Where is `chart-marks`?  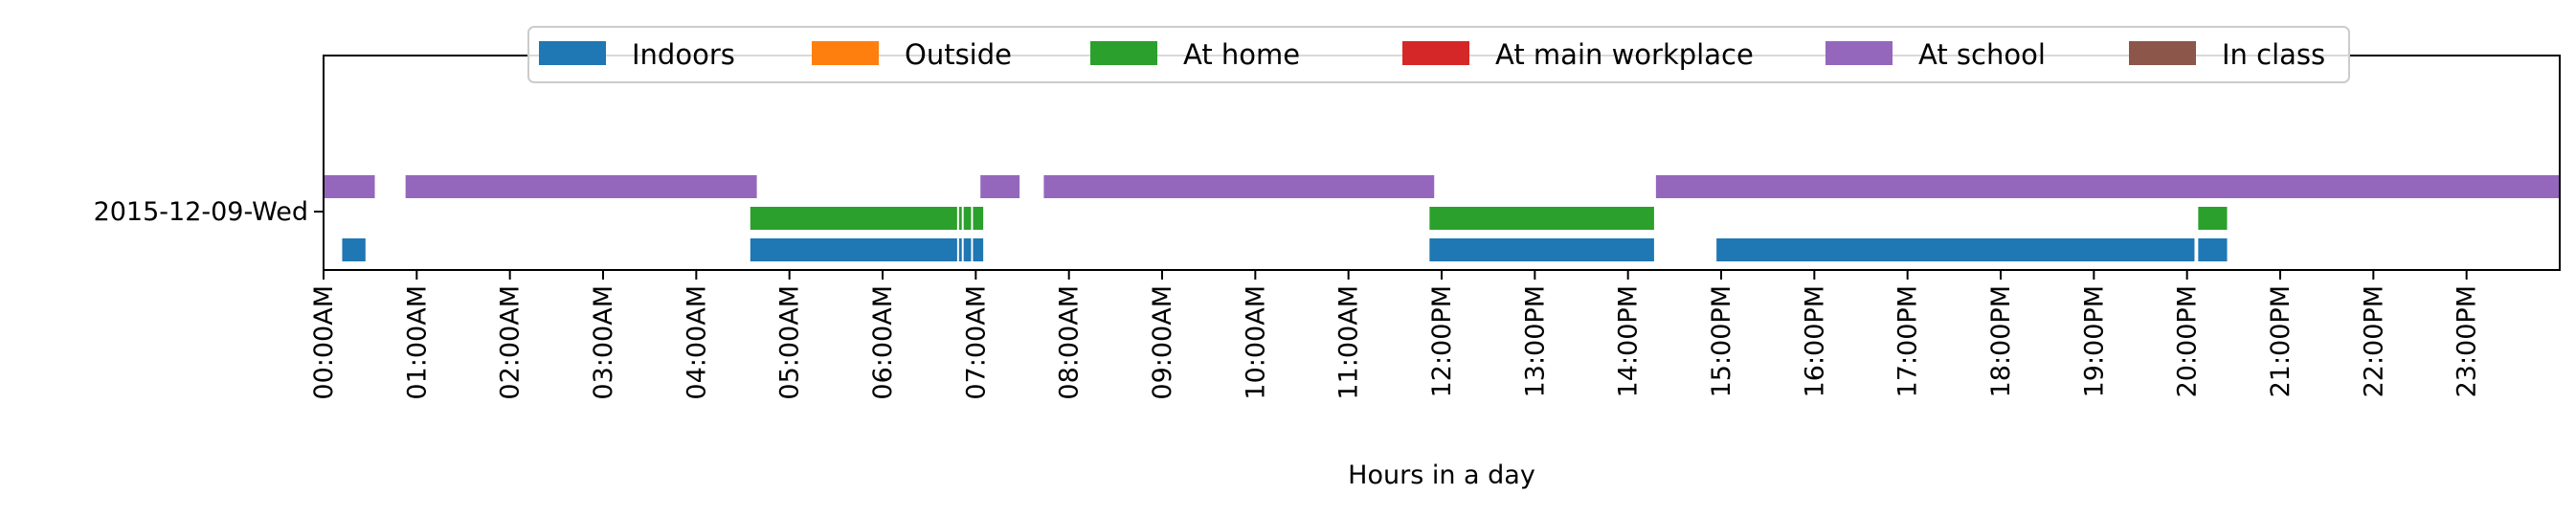
chart-marks is located at coordinates (1442, 218).